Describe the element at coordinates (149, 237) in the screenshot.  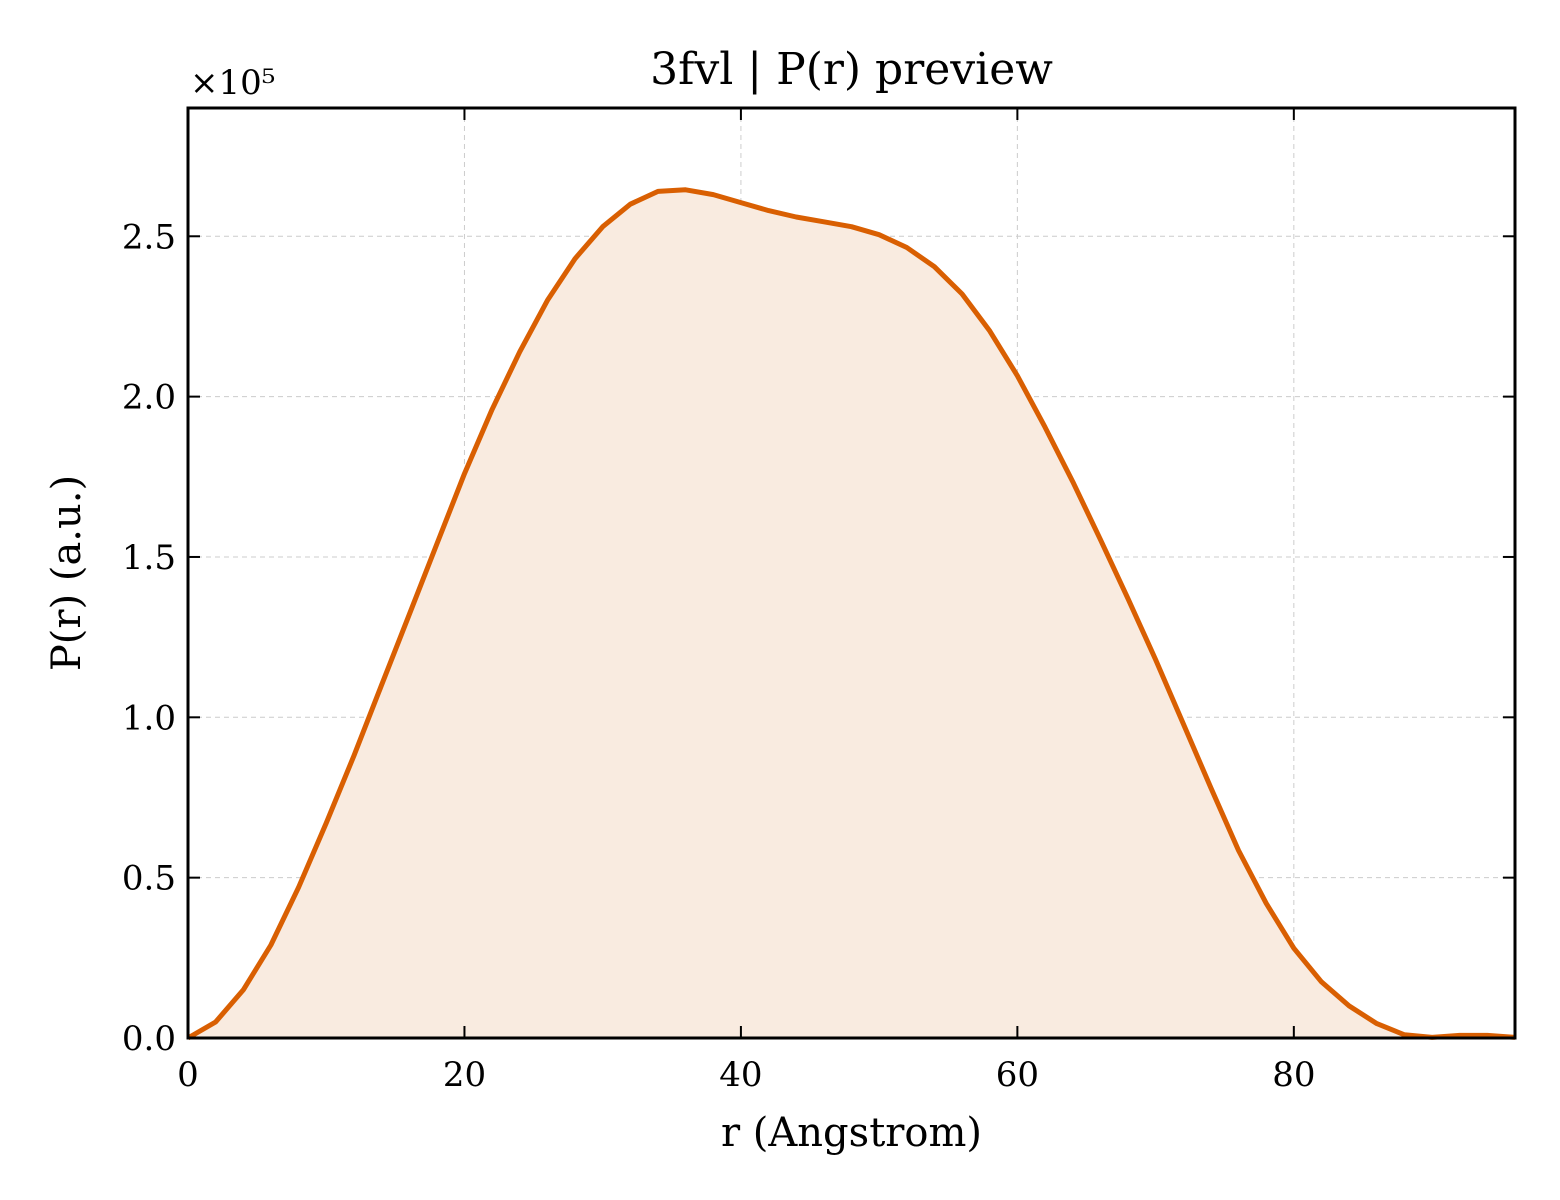
I see `y-tick-label: 2.5` at that location.